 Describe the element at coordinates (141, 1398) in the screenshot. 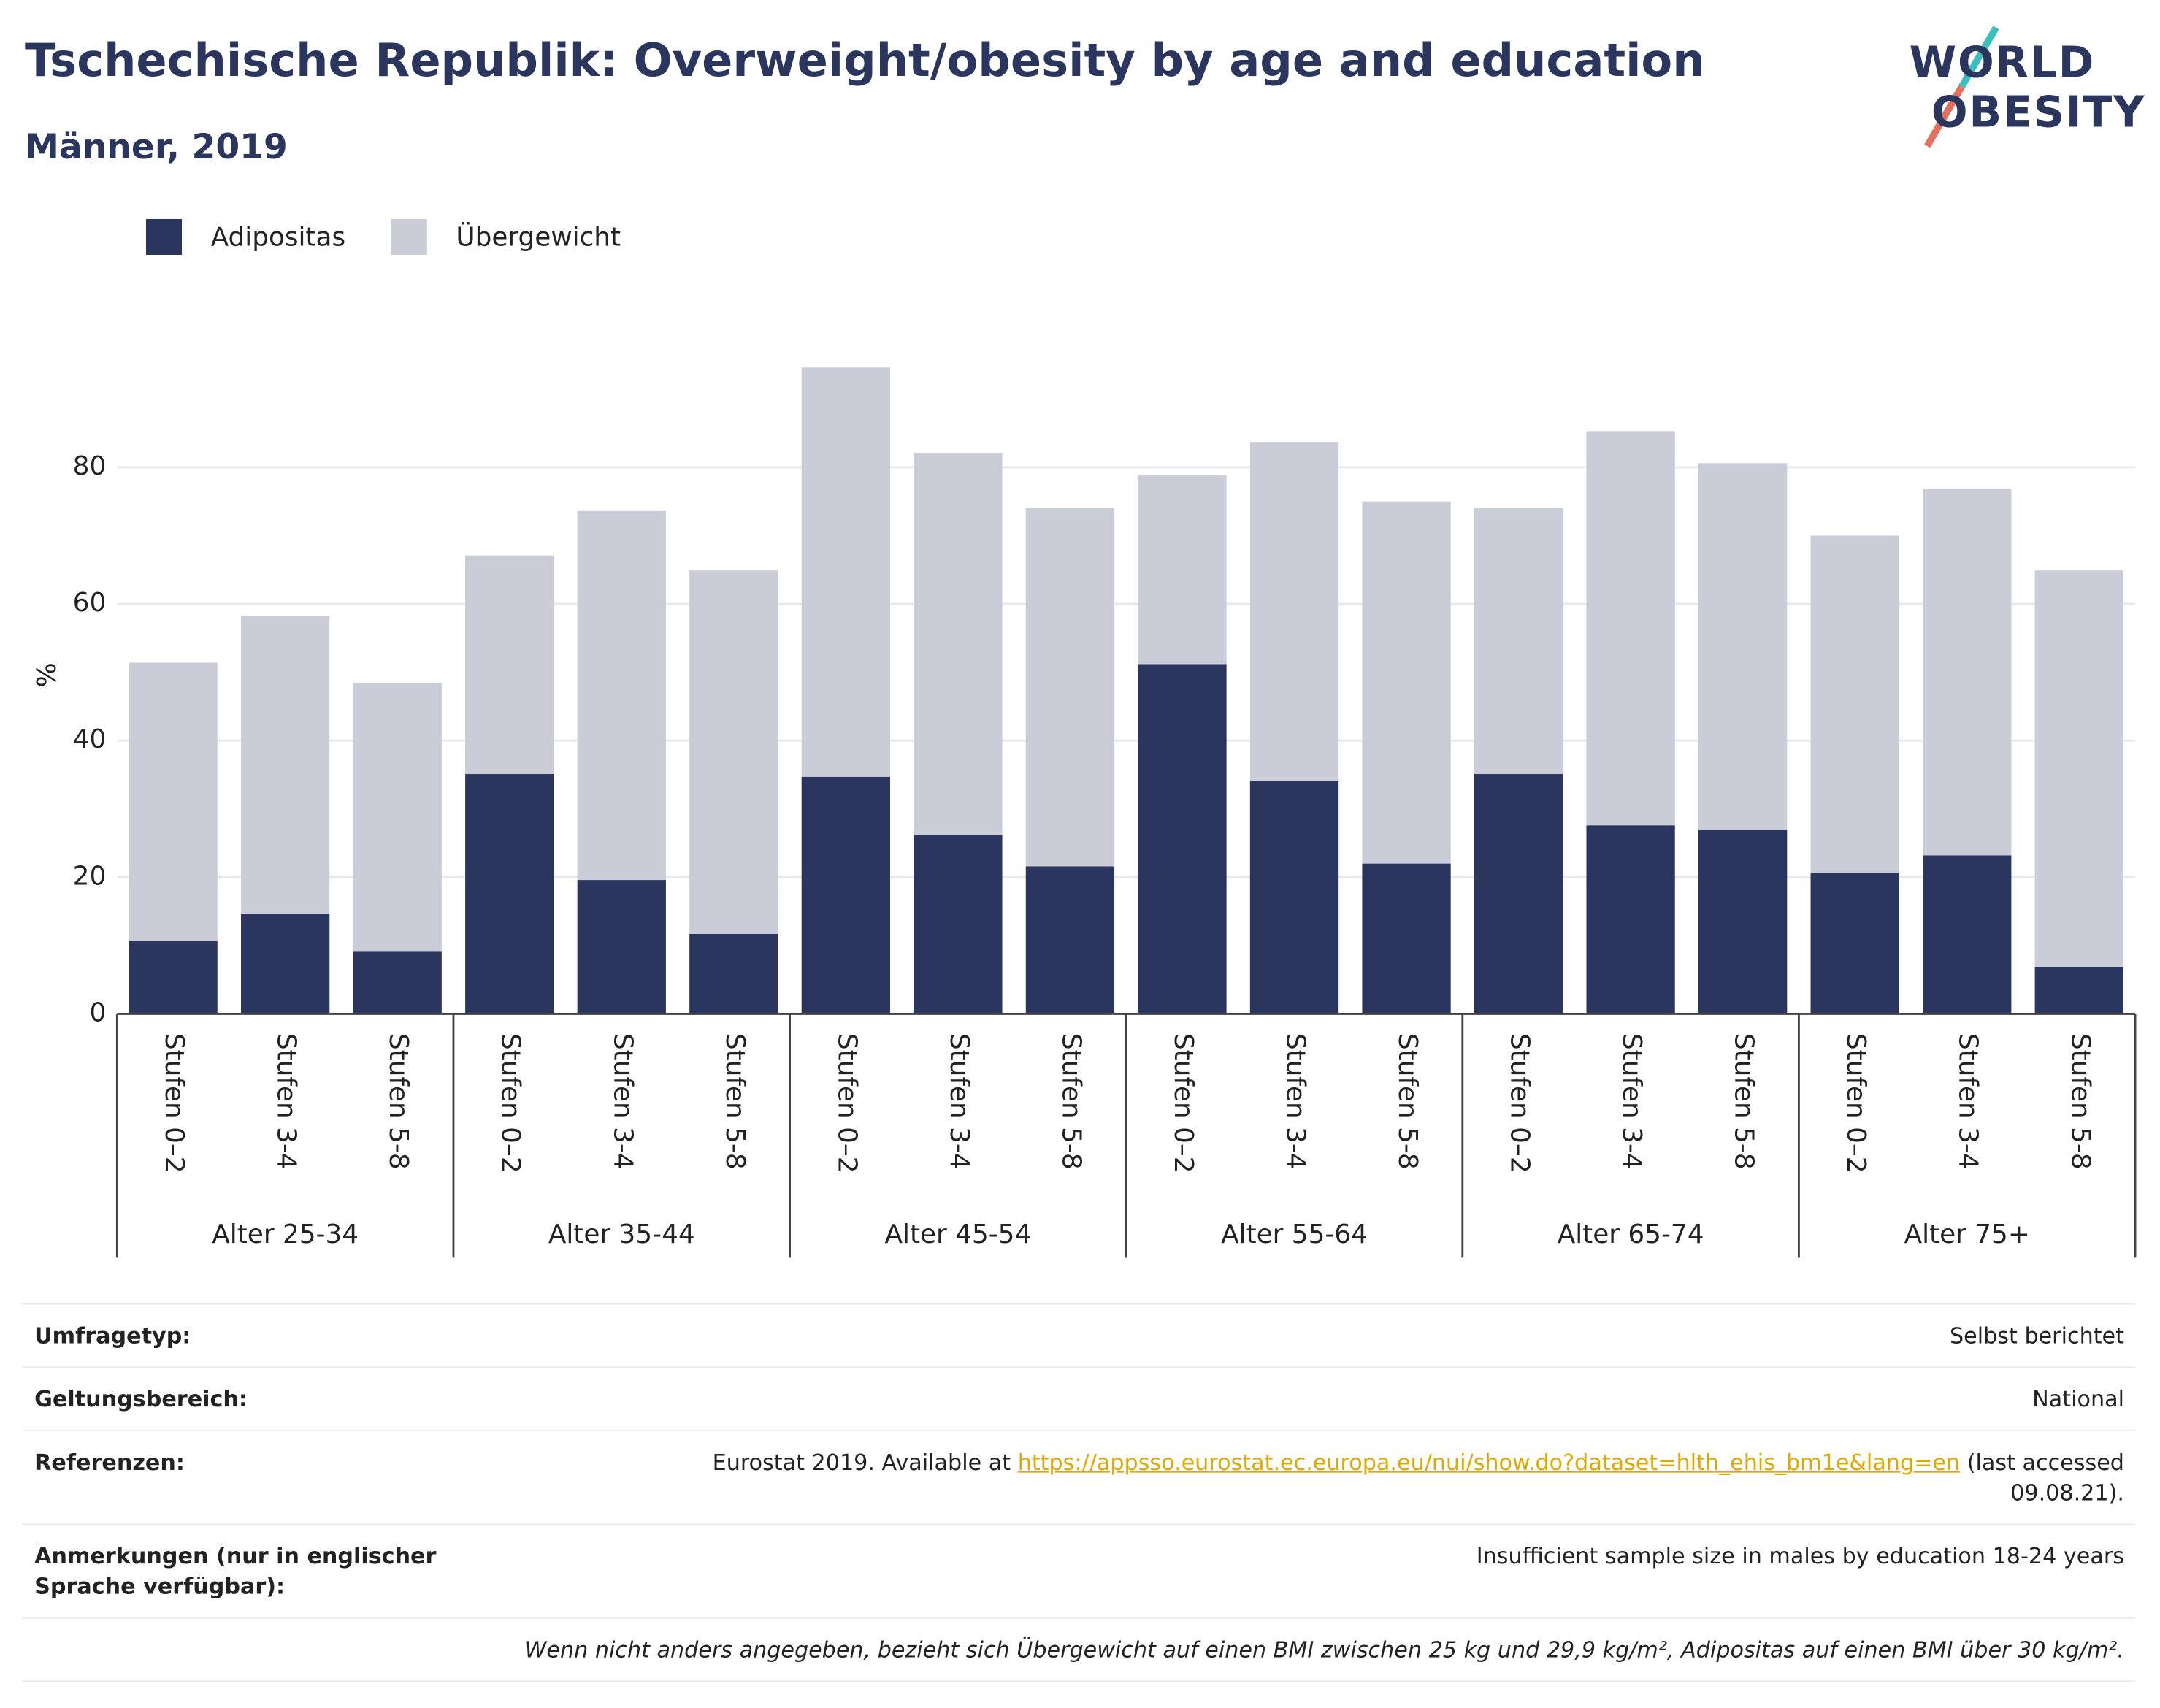

I see `row-label: Geltungsbereich:` at that location.